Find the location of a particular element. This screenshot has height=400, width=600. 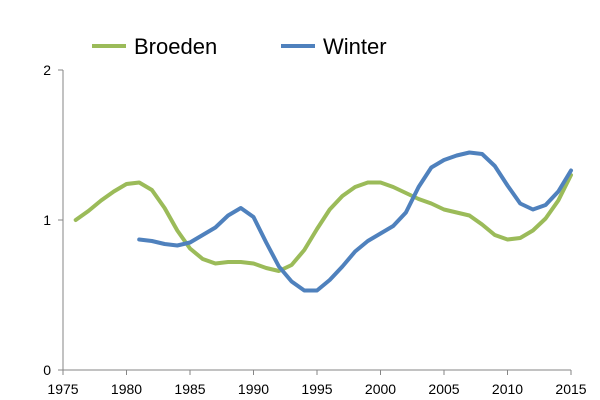

x-tick-label: 2010 is located at coordinates (507, 389).